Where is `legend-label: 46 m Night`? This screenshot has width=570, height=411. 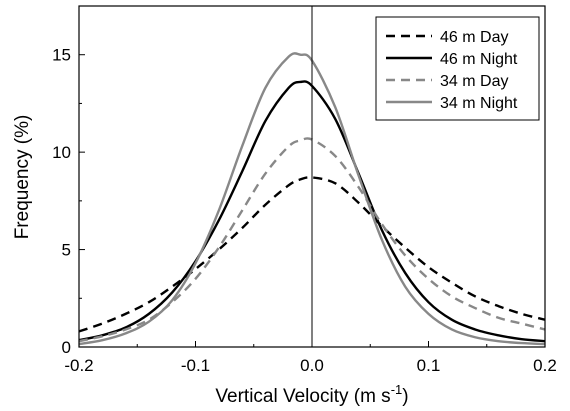
legend-label: 46 m Night is located at coordinates (479, 59).